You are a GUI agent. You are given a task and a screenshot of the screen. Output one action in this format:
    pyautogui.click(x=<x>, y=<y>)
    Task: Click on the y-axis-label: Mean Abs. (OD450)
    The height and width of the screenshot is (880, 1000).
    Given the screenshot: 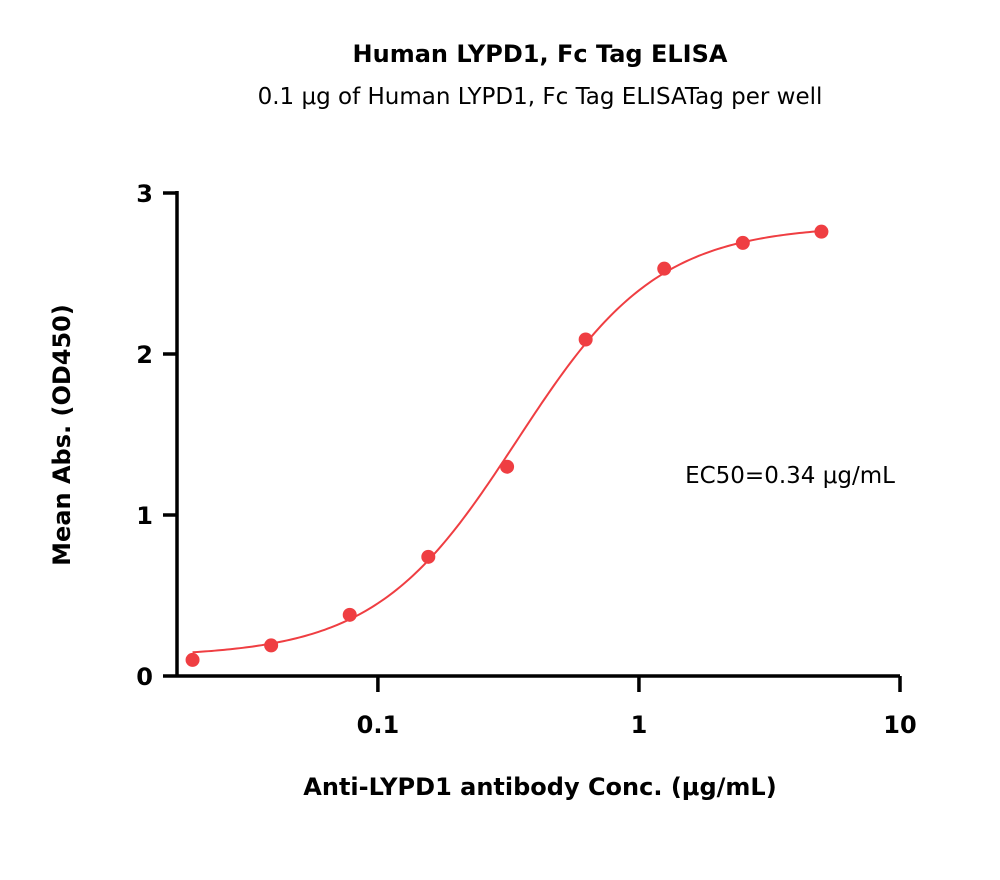 What is the action you would take?
    pyautogui.click(x=62, y=435)
    